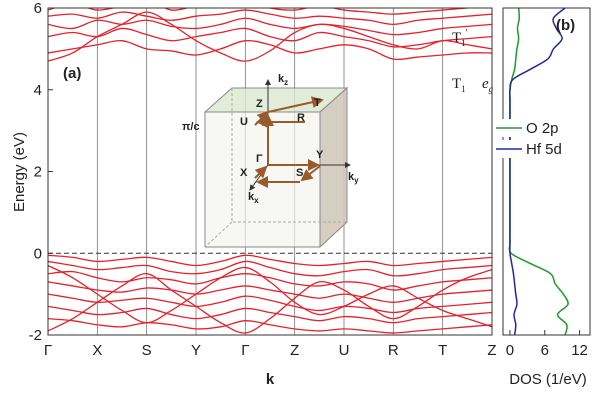 The width and height of the screenshot is (613, 396). What do you see at coordinates (270, 379) in the screenshot?
I see `x-axis-title: k` at bounding box center [270, 379].